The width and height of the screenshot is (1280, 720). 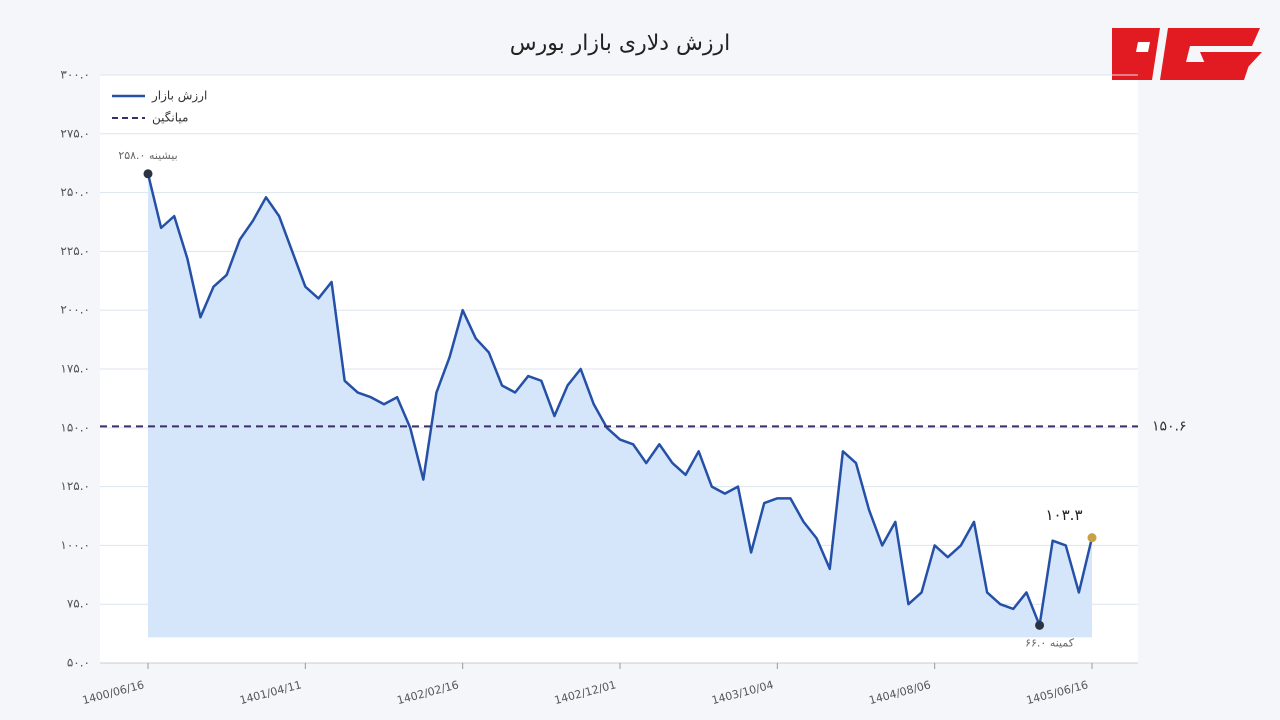 I want to click on annotation-label: ۱۰۳.۳, so click(x=1064, y=515).